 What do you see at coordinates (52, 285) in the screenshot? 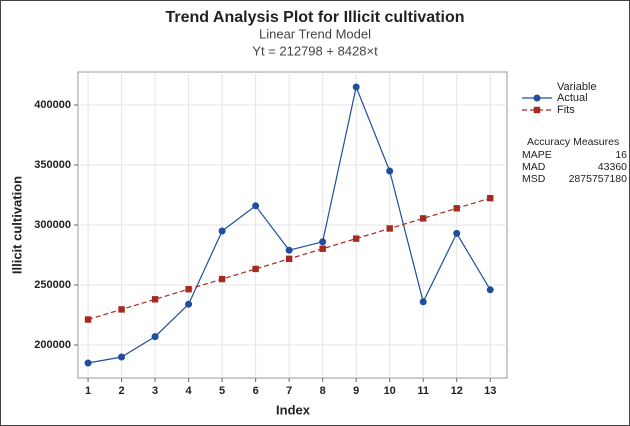
I see `y-tick-label: 250000` at bounding box center [52, 285].